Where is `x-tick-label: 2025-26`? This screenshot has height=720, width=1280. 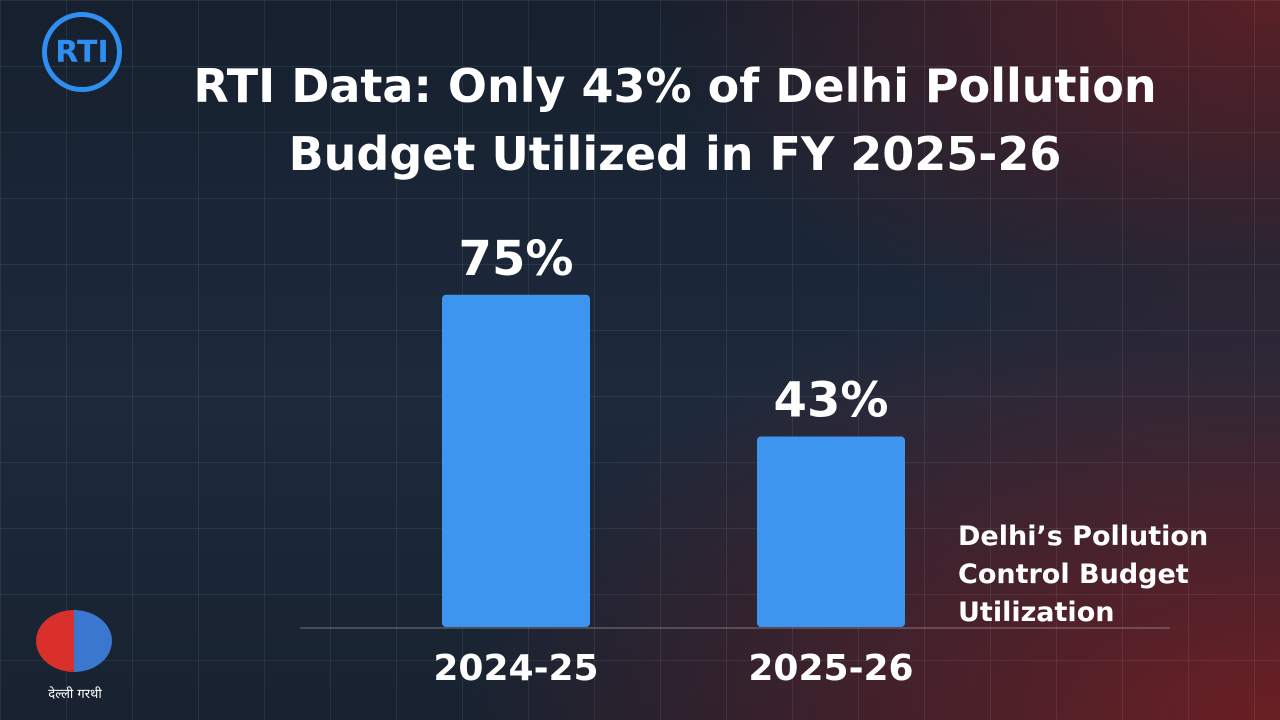
x-tick-label: 2025-26 is located at coordinates (830, 668).